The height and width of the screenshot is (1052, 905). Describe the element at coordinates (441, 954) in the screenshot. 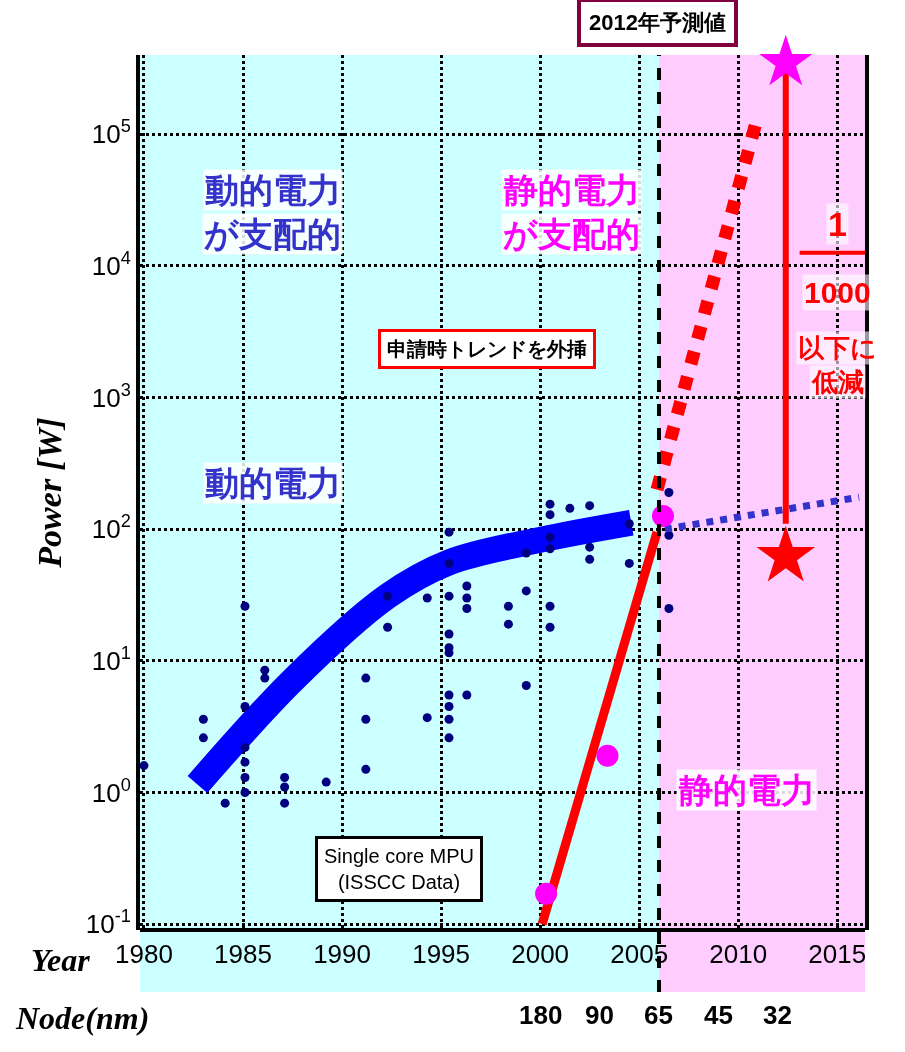

I see `x-tick-label: 1995` at that location.